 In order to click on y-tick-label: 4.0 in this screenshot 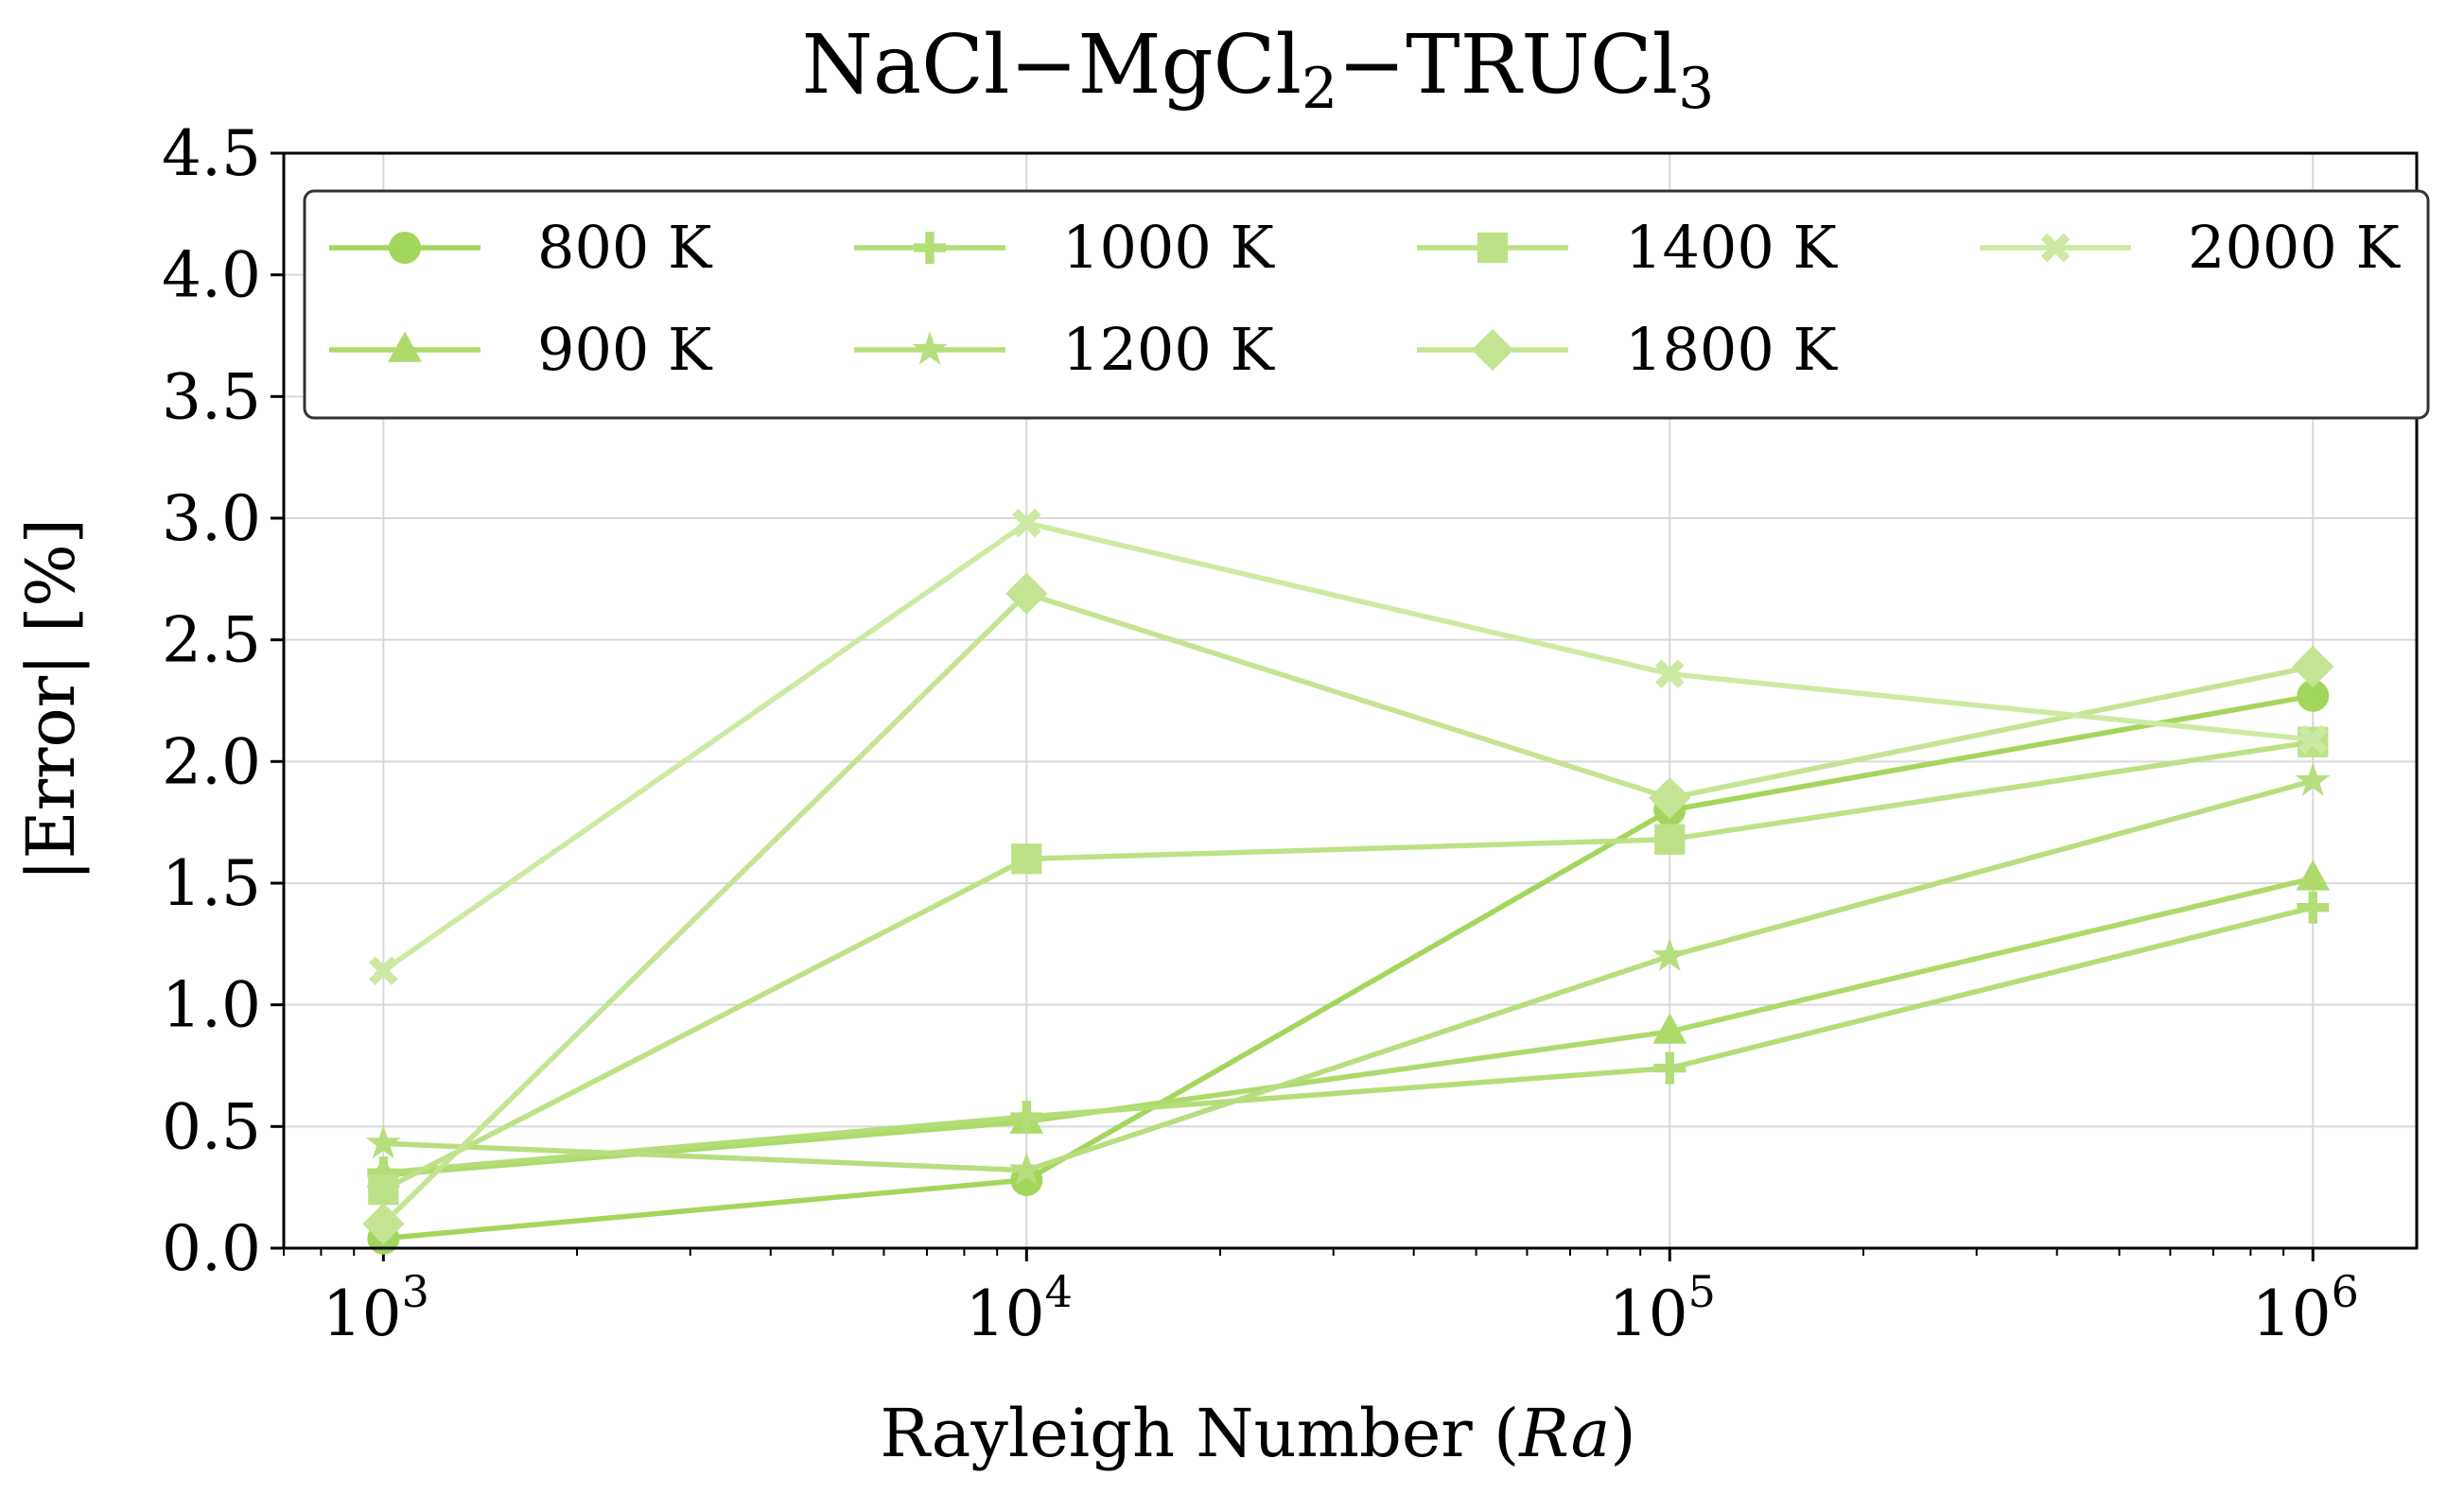, I will do `click(211, 275)`.